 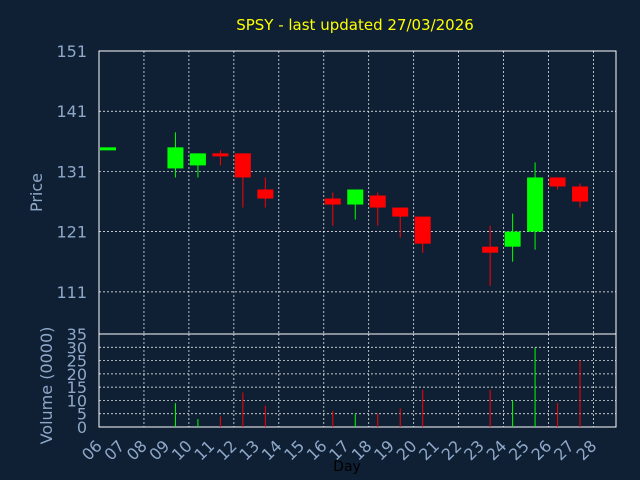 I want to click on volume-tick-label: 5, so click(x=82, y=414).